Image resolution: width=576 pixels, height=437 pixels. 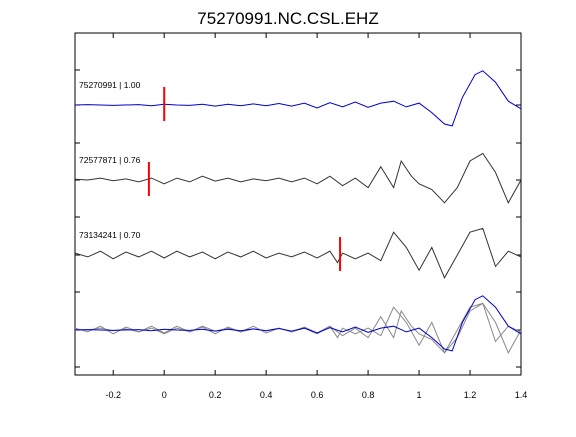 I want to click on trace-2-label: 73134241 | 0.70, so click(x=110, y=235).